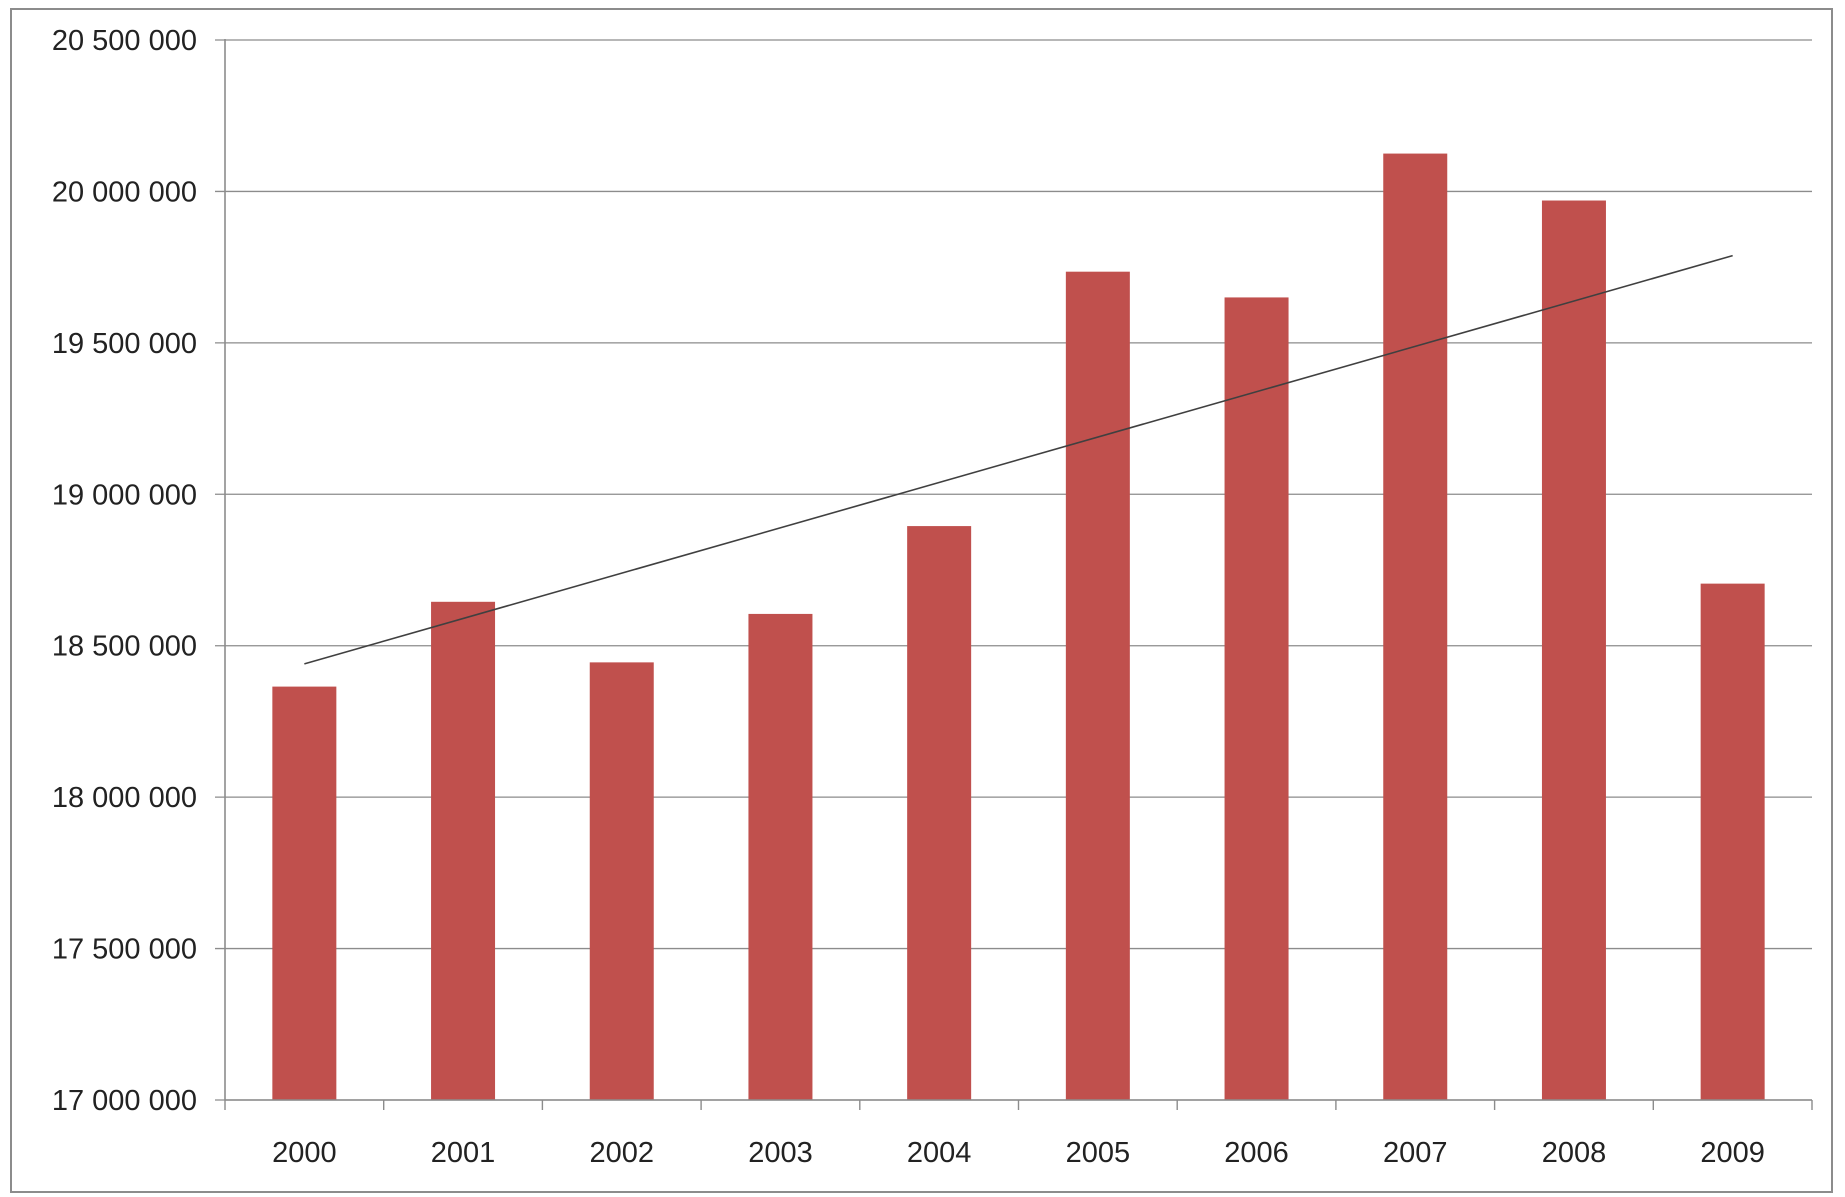 The image size is (1845, 1197). What do you see at coordinates (124, 1101) in the screenshot?
I see `y-tick-label: 17 000 000` at bounding box center [124, 1101].